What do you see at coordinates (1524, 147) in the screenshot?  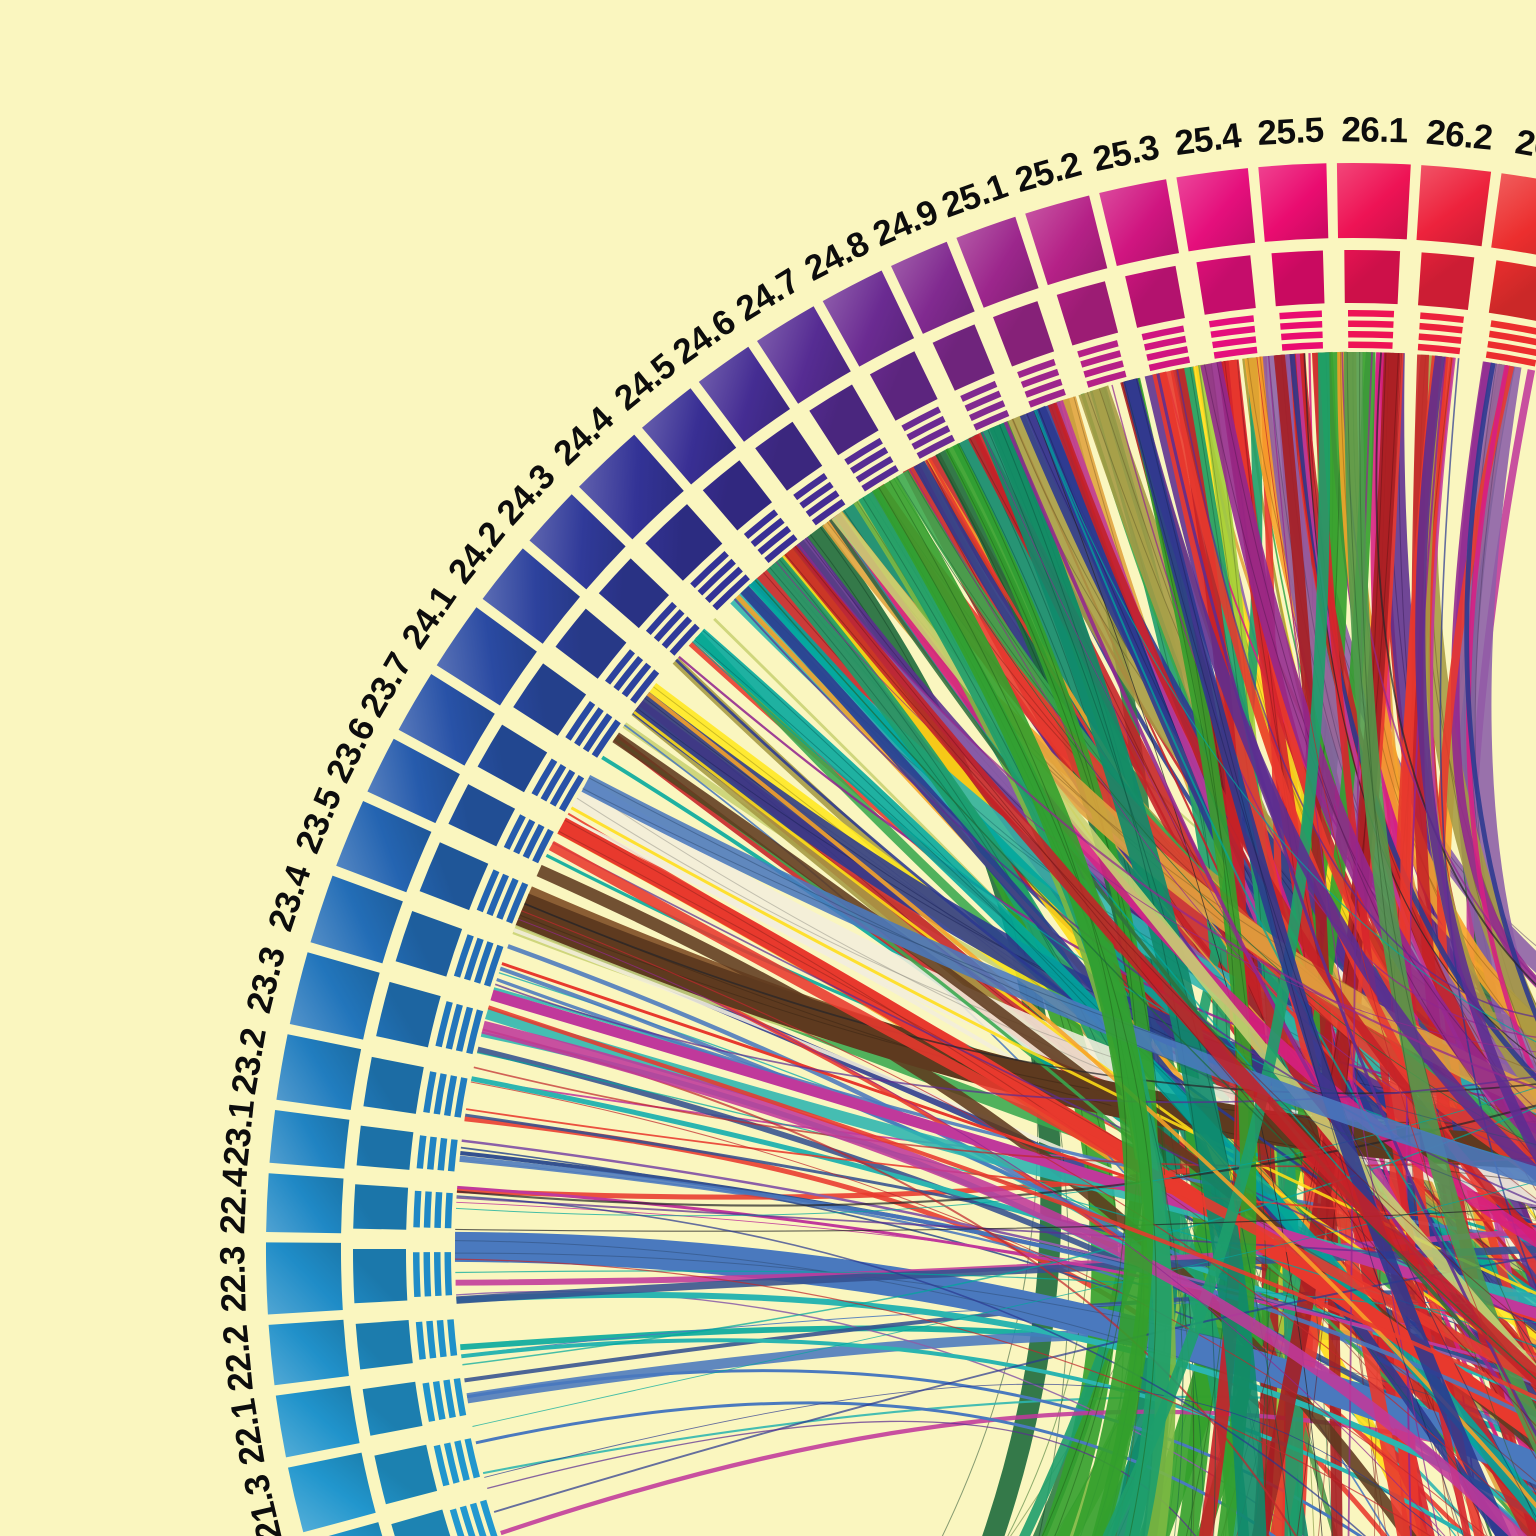 I see `segment-label: 26.3` at bounding box center [1524, 147].